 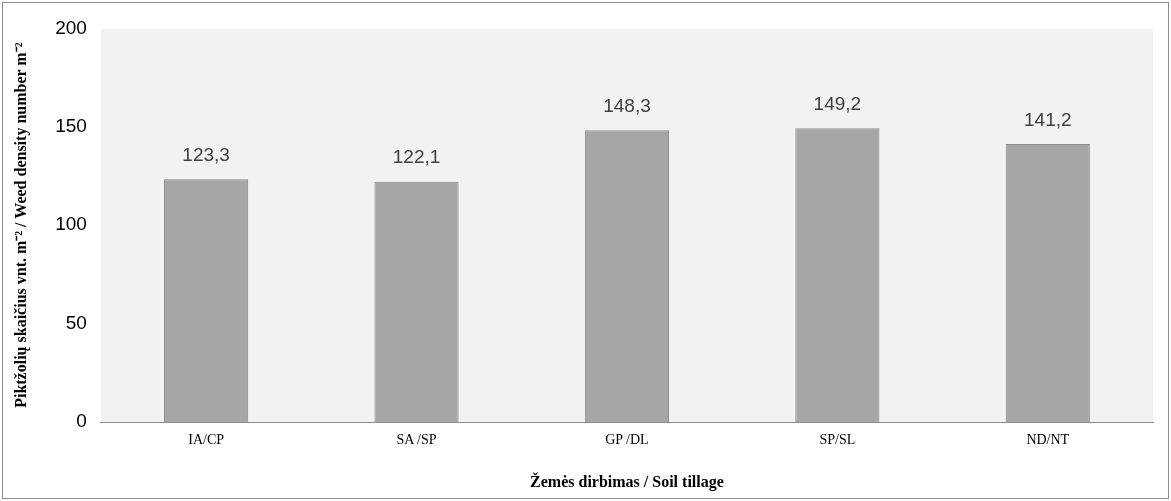 What do you see at coordinates (1048, 119) in the screenshot?
I see `data-label: 141,2` at bounding box center [1048, 119].